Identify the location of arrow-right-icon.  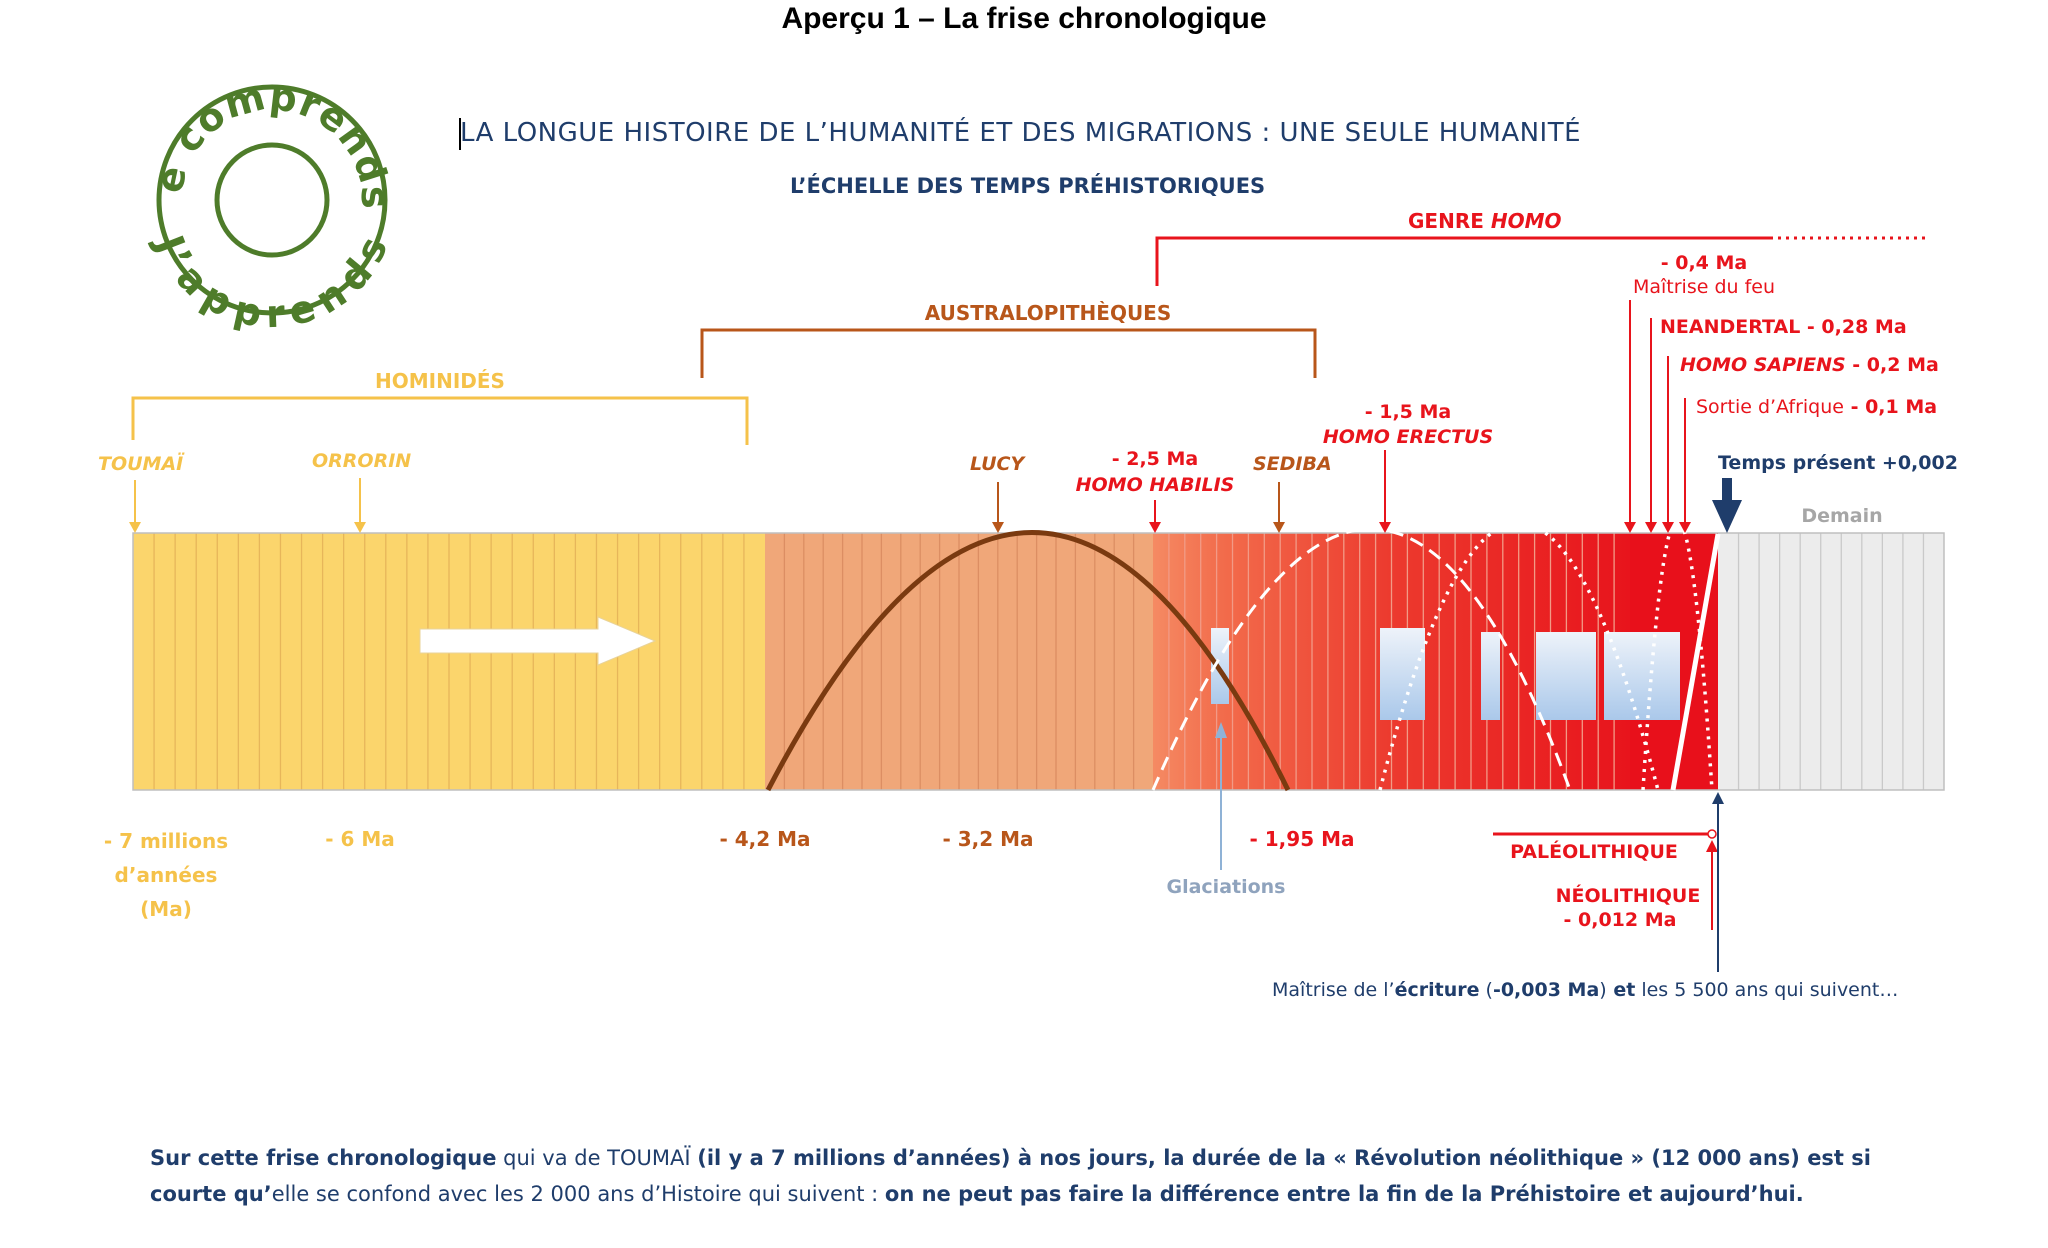
(538, 641).